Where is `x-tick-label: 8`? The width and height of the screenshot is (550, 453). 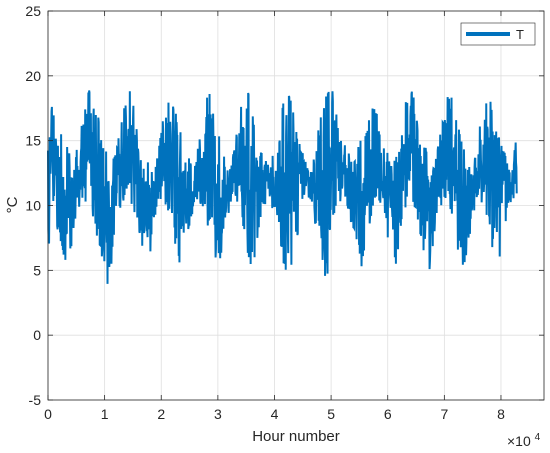 x-tick-label: 8 is located at coordinates (501, 414).